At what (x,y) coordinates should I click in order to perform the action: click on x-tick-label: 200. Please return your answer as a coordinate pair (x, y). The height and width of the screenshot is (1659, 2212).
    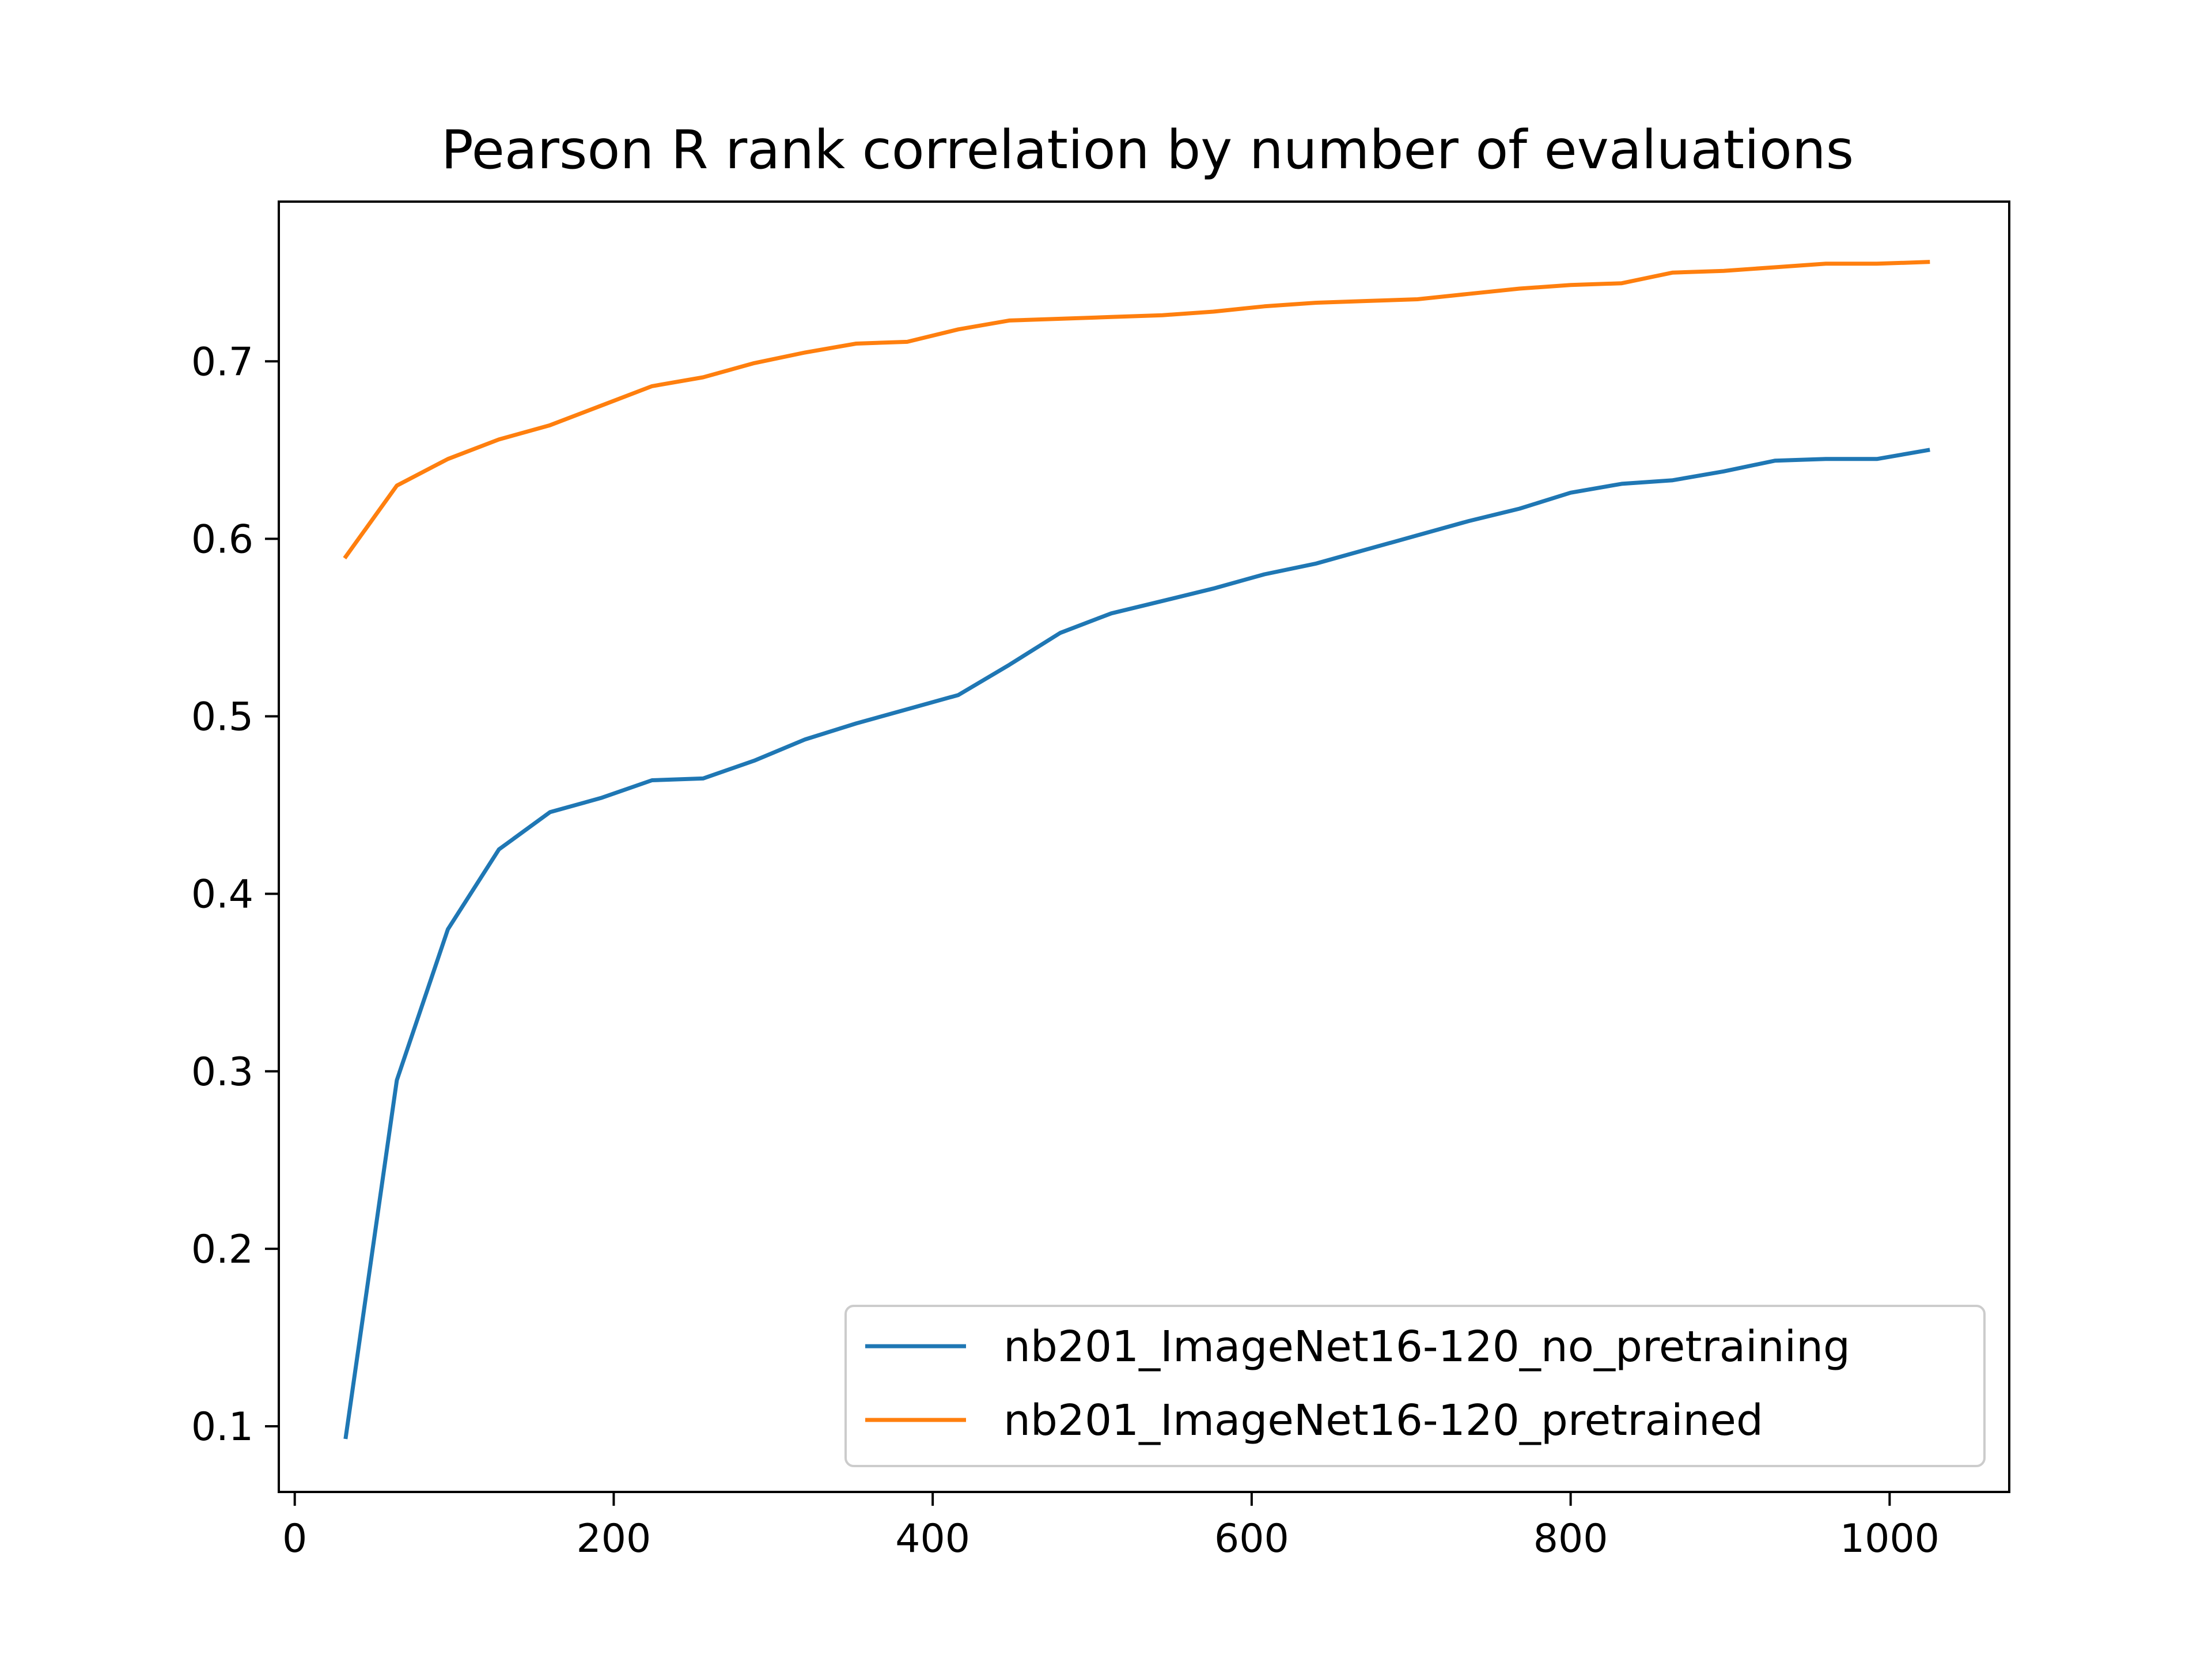
    Looking at the image, I should click on (614, 1539).